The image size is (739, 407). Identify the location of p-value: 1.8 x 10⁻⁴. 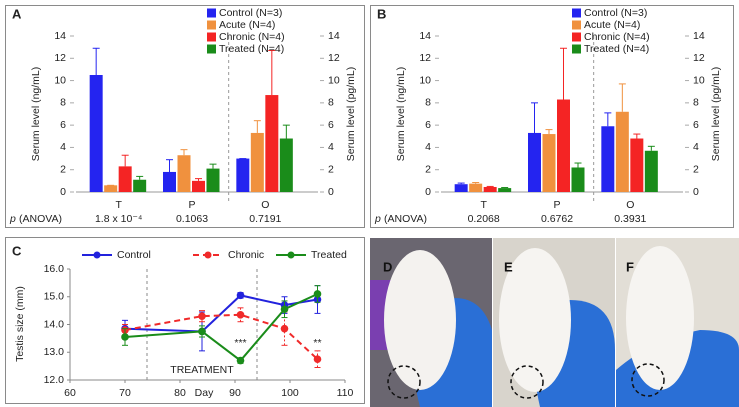
(118, 219).